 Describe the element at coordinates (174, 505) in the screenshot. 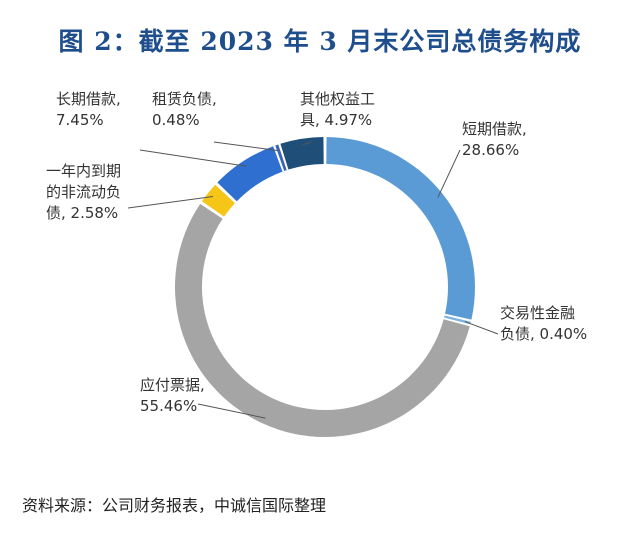

I see `source-note: 资料来源：公司财务报表，中诚信国际整理` at that location.